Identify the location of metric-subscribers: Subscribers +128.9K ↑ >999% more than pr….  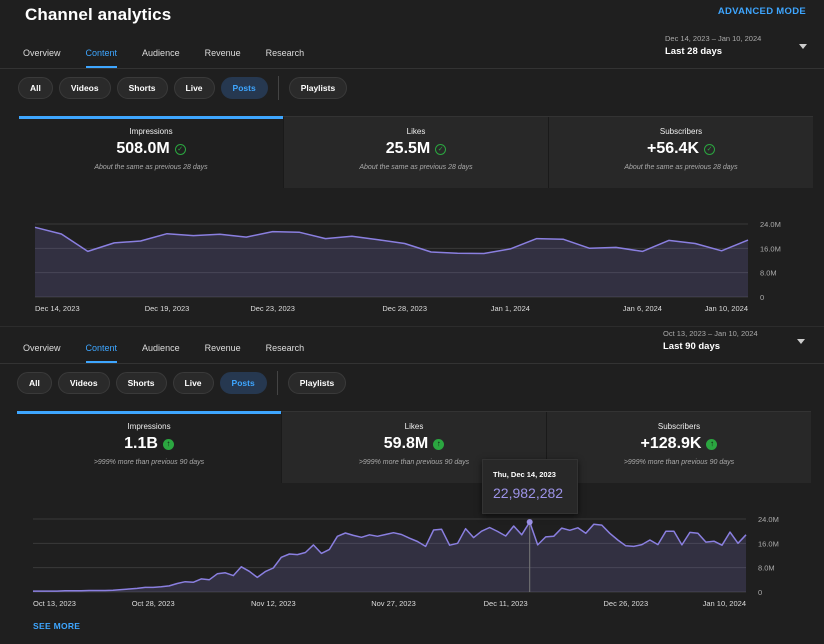
(678, 447).